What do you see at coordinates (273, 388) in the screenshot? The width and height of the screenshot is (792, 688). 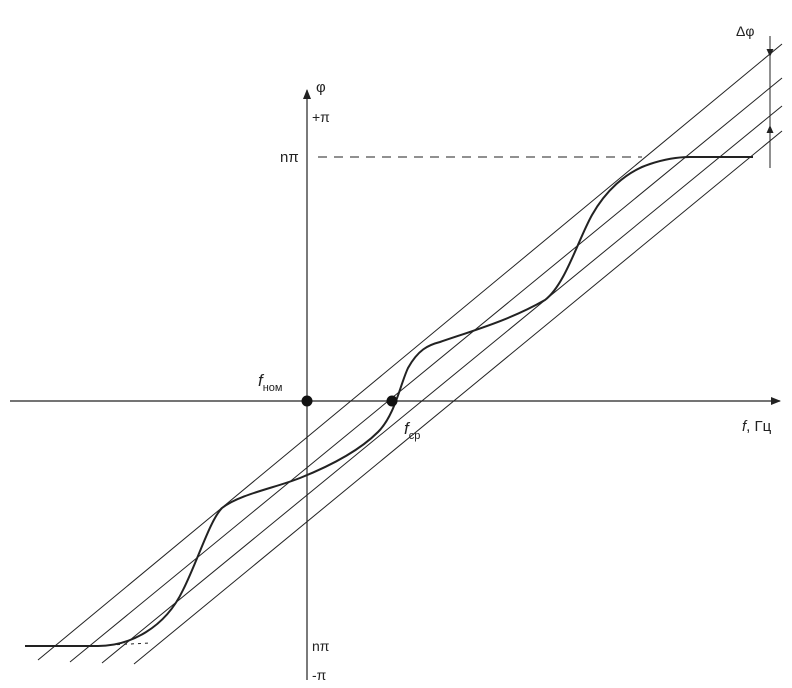 I see `f-nom-subscript: ном` at bounding box center [273, 388].